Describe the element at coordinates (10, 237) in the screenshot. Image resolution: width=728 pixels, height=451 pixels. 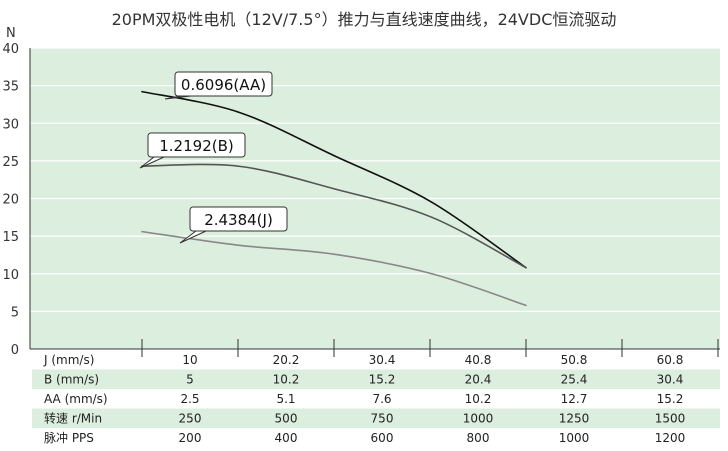
I see `y-tick-label: 15` at that location.